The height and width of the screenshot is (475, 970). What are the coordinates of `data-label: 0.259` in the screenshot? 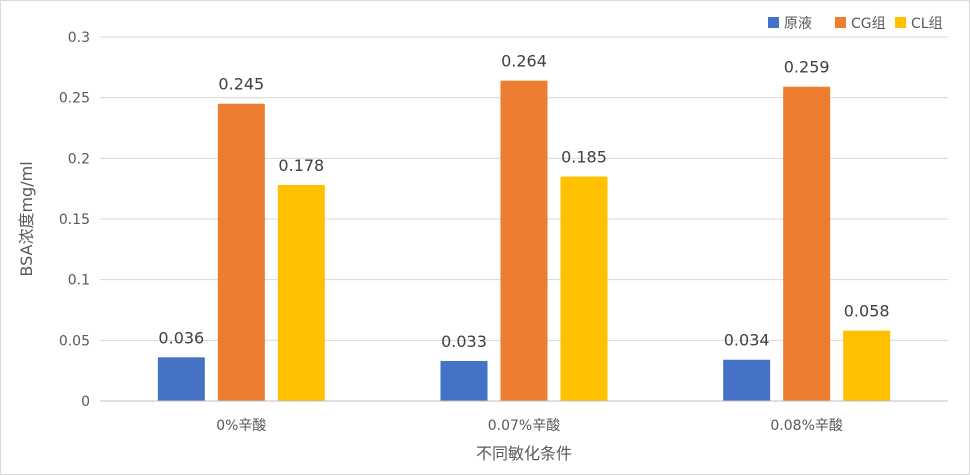 It's located at (807, 67).